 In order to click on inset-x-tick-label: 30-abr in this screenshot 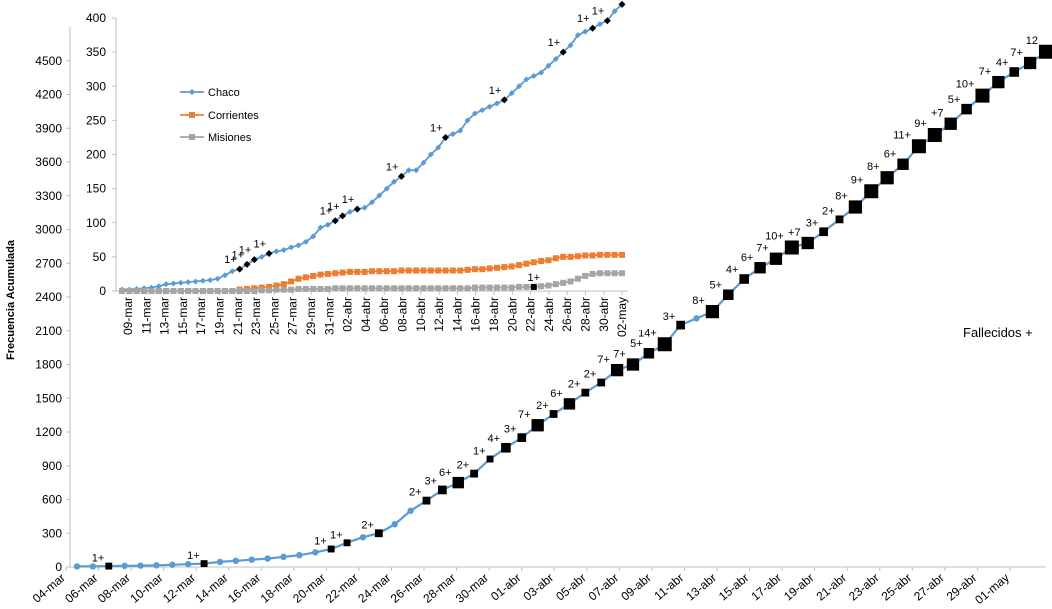, I will do `click(604, 314)`.